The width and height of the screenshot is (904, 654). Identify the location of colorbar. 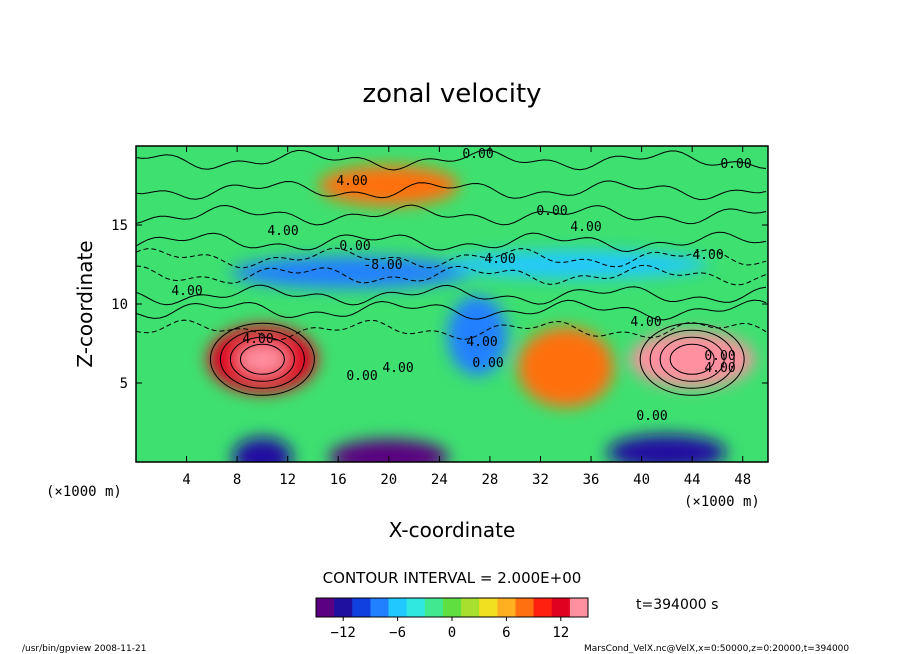
(452, 607).